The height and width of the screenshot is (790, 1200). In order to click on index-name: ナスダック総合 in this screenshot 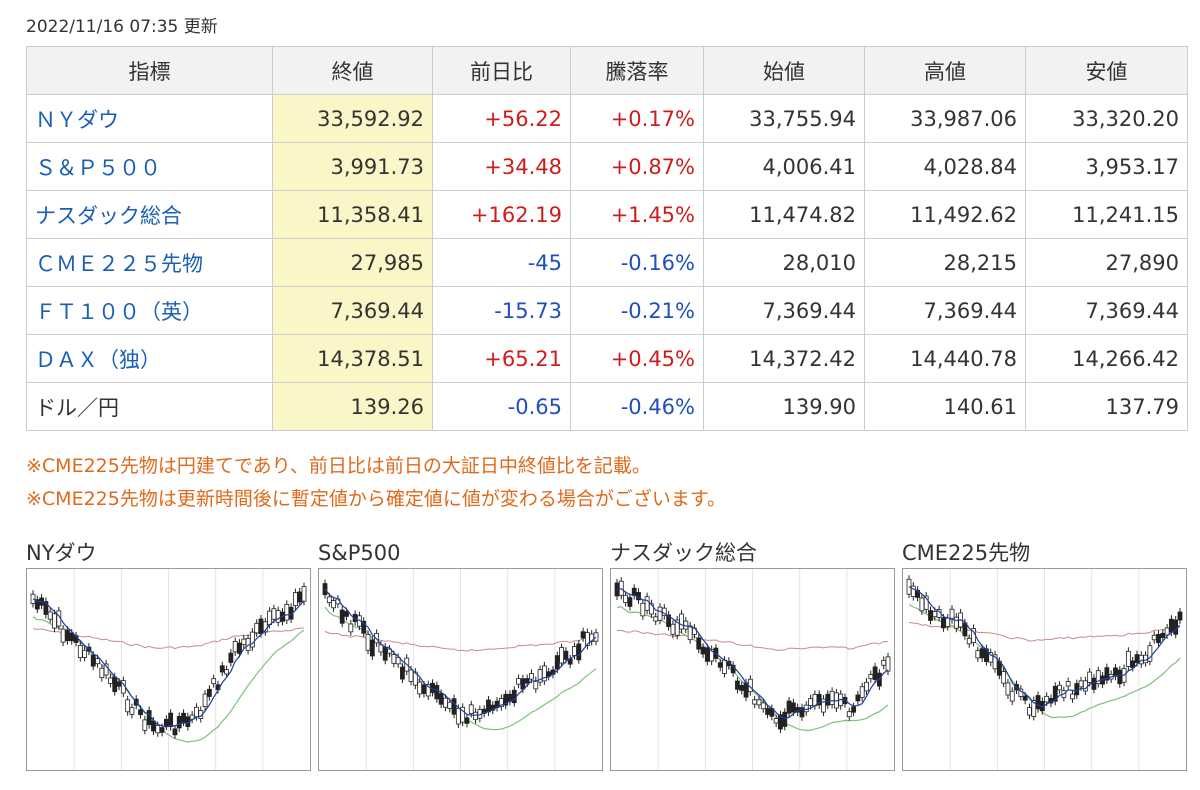, I will do `click(149, 214)`.